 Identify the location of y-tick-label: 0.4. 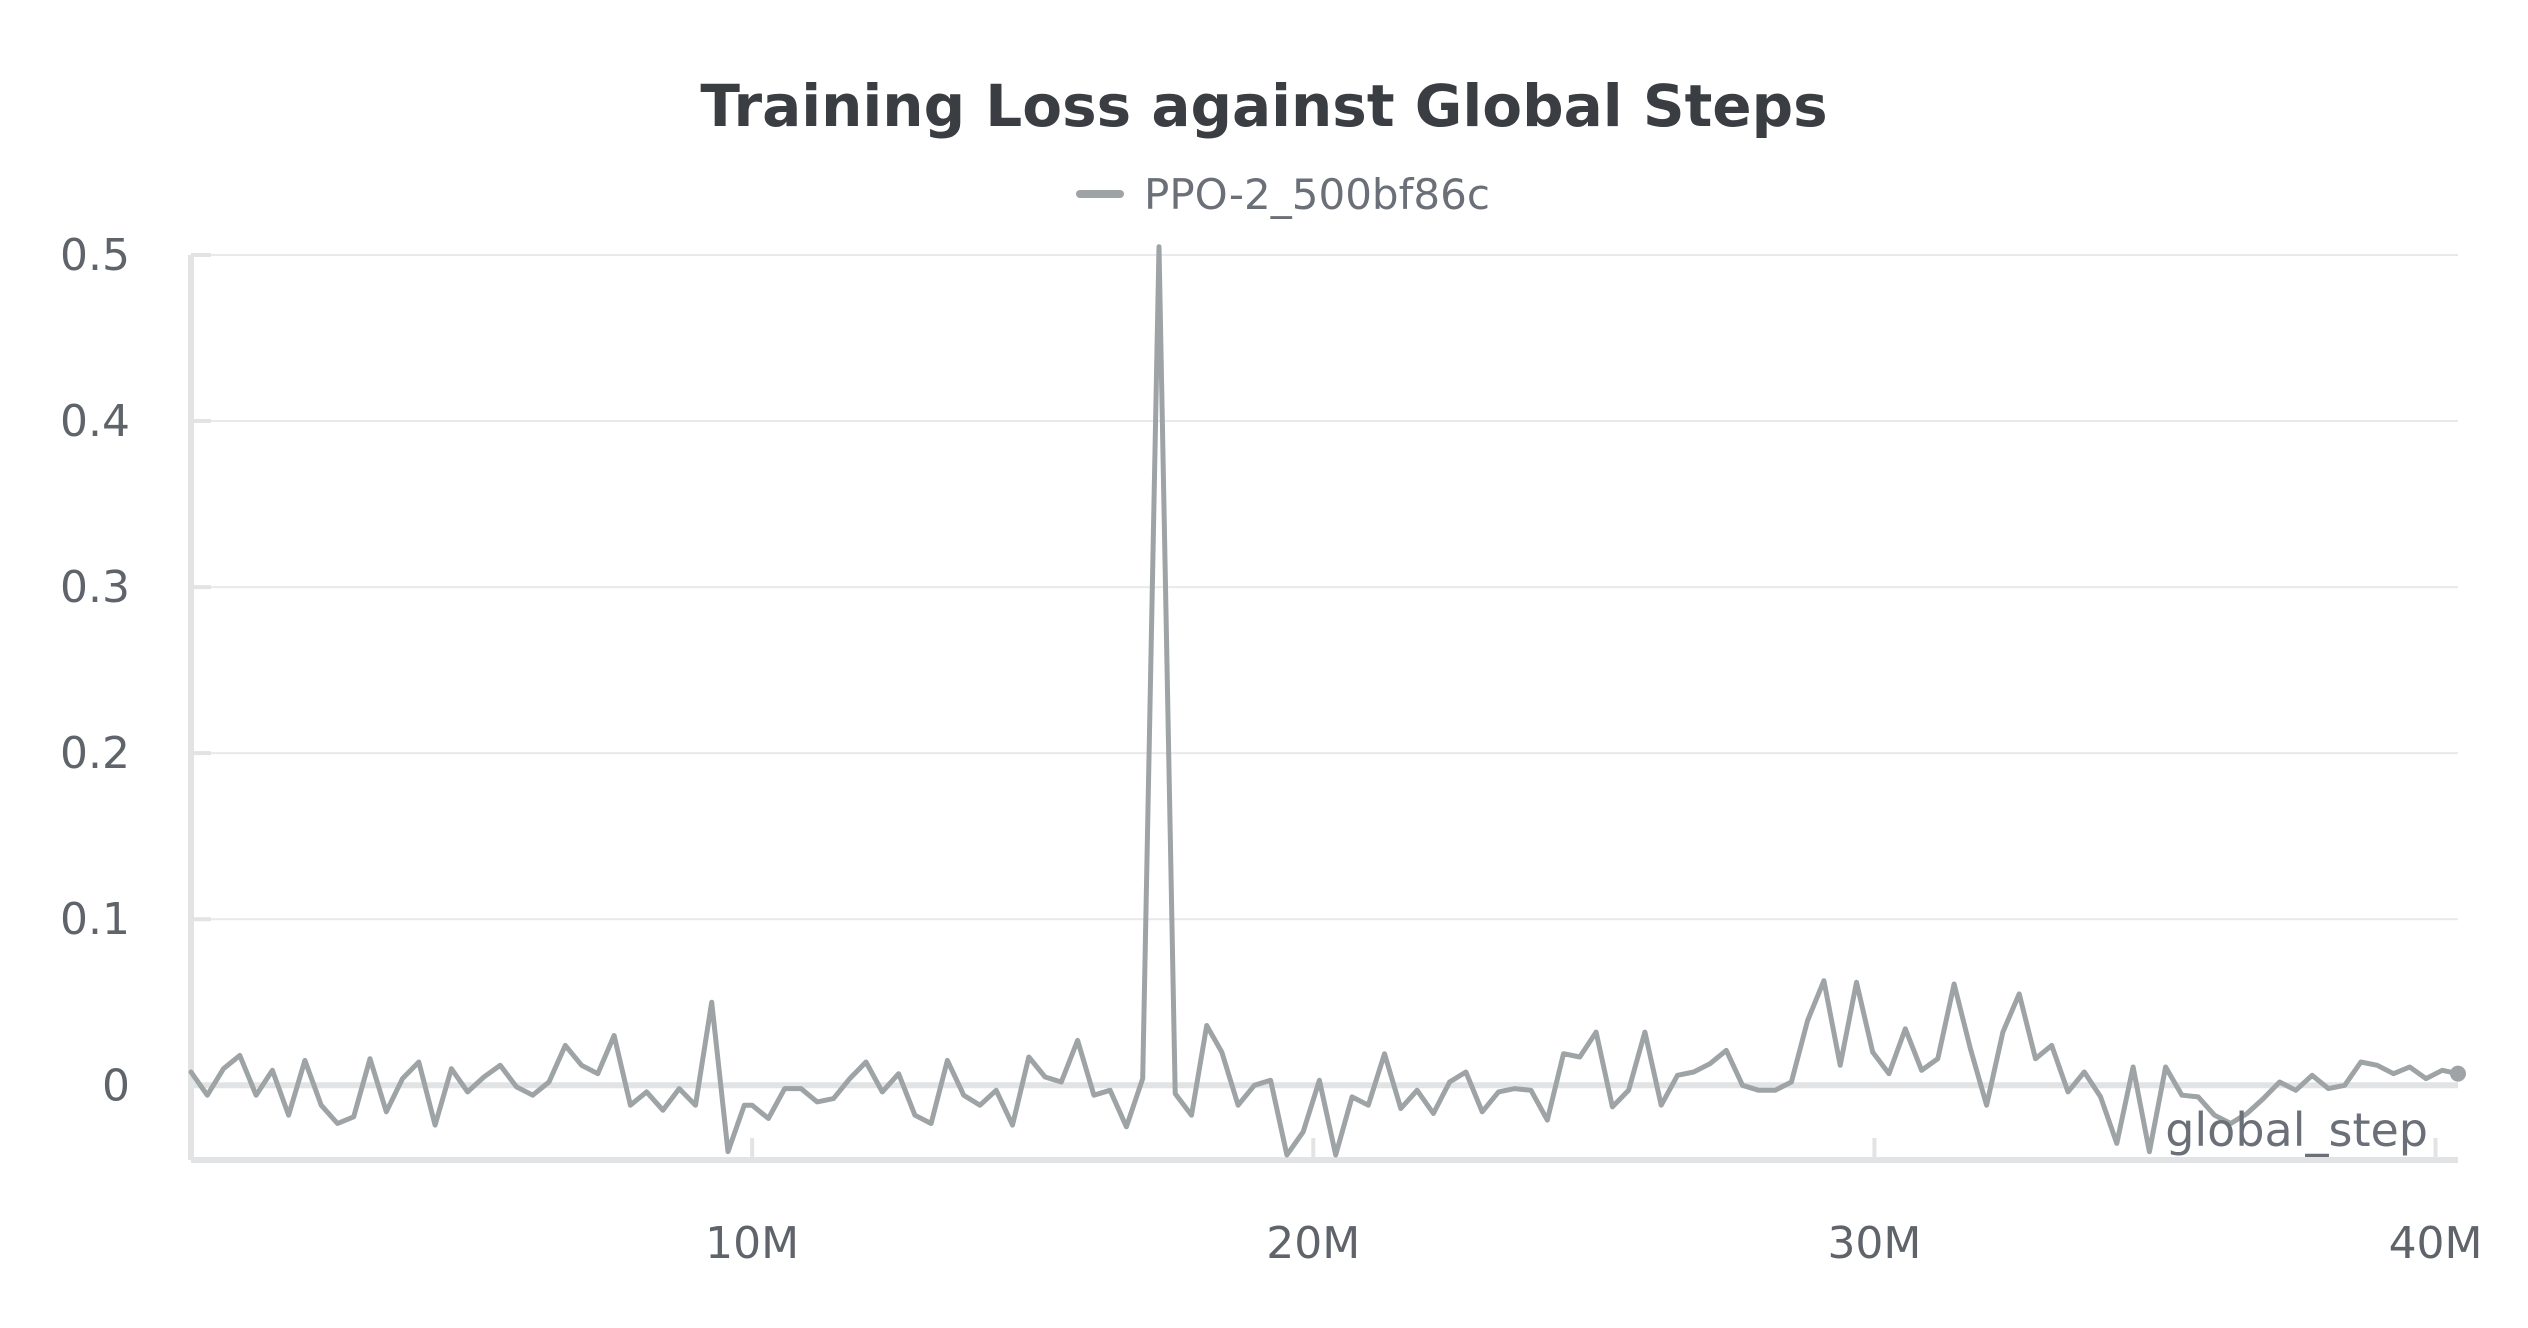
(95, 421).